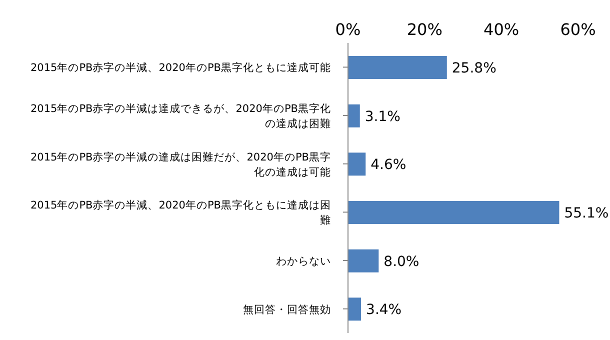 The height and width of the screenshot is (340, 610). Describe the element at coordinates (303, 262) in the screenshot. I see `y-tick-label: わからない` at that location.